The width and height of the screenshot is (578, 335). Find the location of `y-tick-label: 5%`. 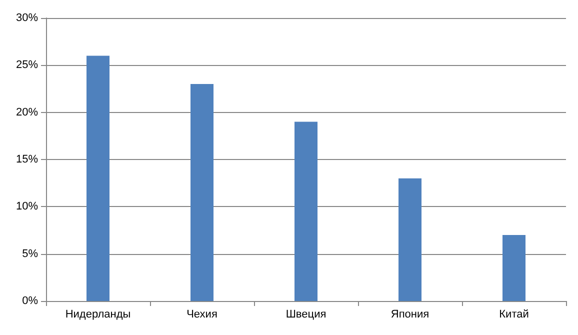

y-tick-label: 5% is located at coordinates (30, 254).